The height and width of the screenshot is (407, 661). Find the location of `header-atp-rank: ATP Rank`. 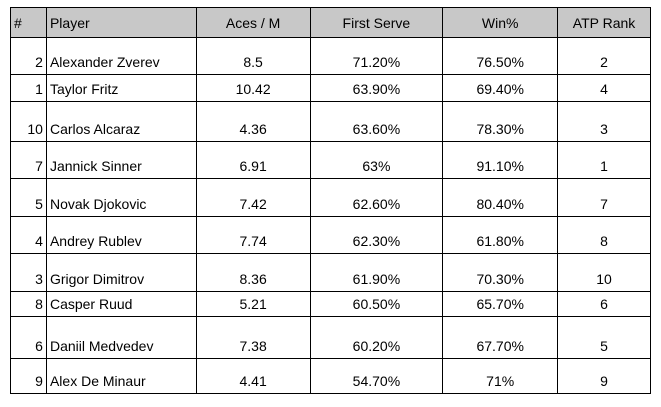

header-atp-rank: ATP Rank is located at coordinates (604, 22).